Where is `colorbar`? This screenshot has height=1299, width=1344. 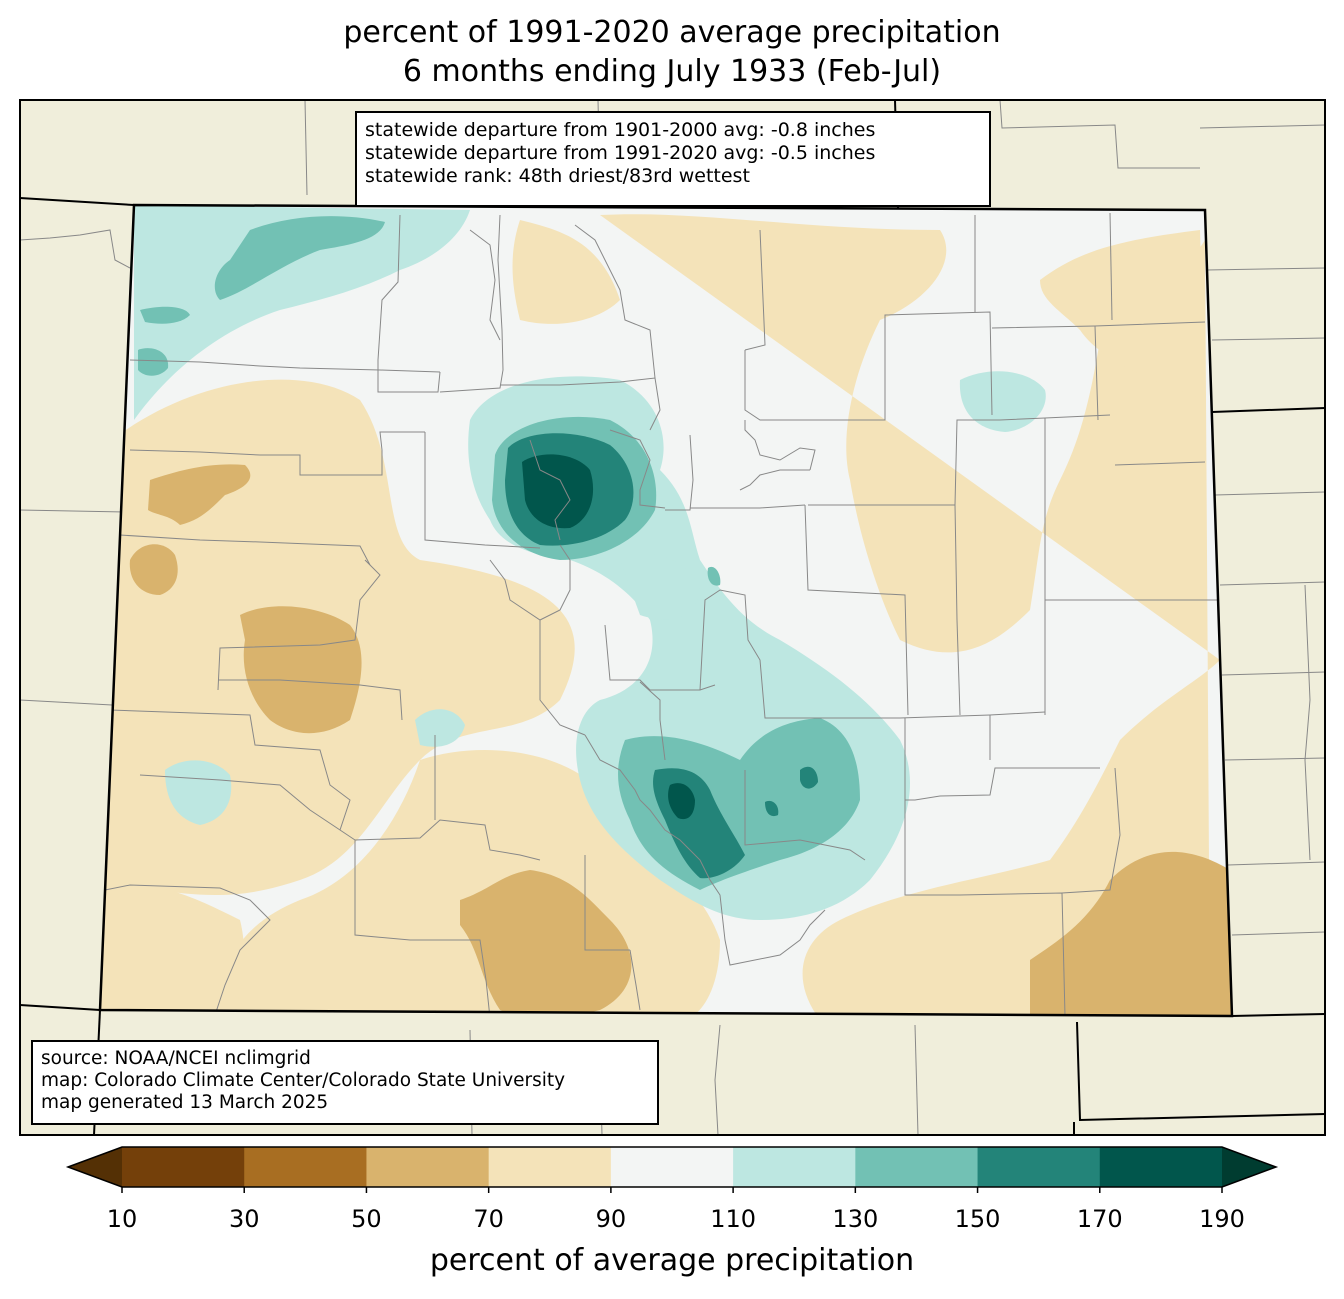 colorbar is located at coordinates (672, 1169).